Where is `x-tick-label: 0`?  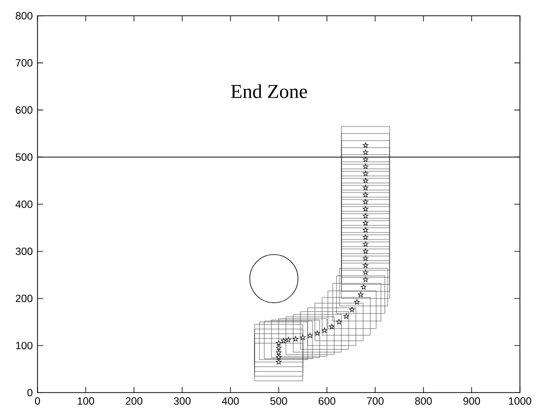
x-tick-label: 0 is located at coordinates (37, 401).